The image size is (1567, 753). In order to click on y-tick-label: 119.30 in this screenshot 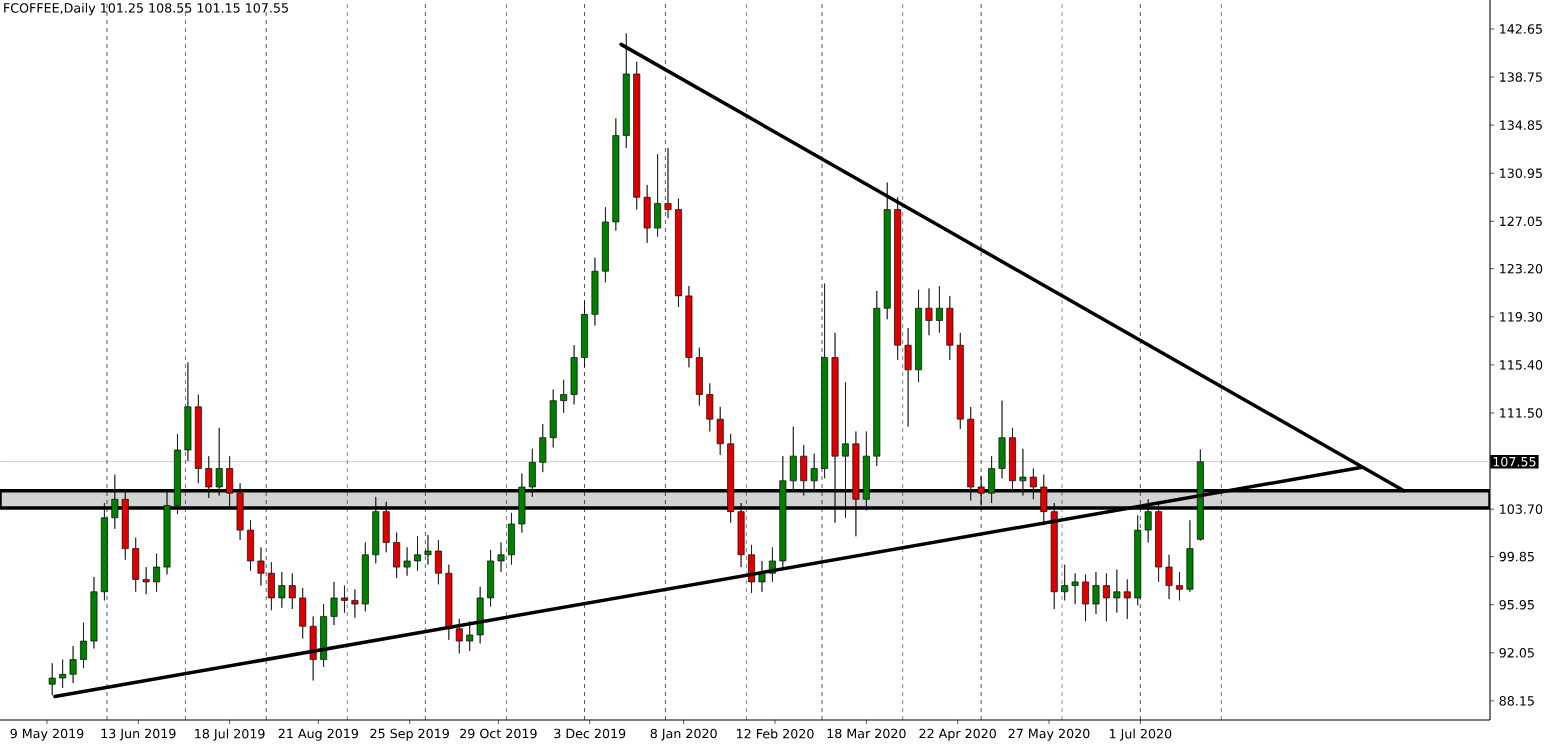, I will do `click(1521, 317)`.